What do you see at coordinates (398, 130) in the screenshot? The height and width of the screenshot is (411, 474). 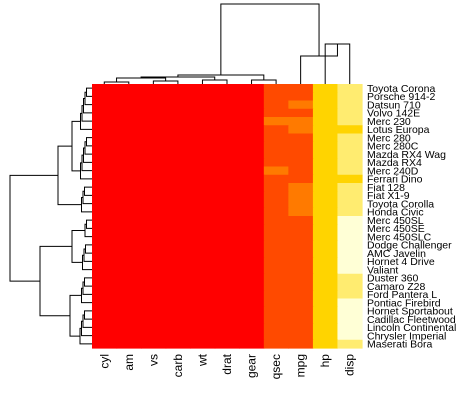 I see `row-label: Lotus Europa` at bounding box center [398, 130].